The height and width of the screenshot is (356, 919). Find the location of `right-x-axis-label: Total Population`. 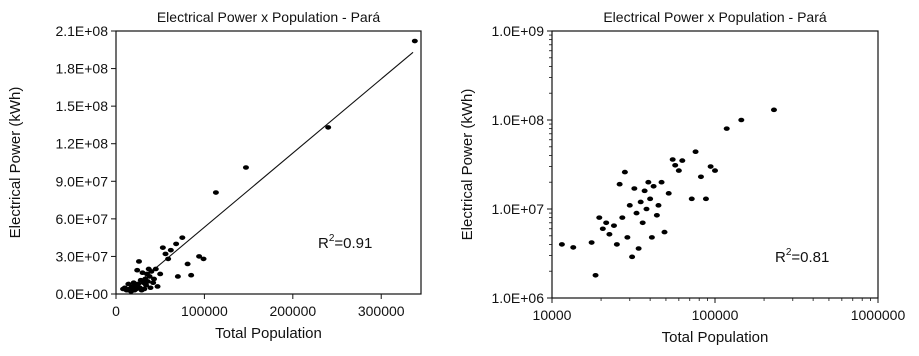

right-x-axis-label: Total Population is located at coordinates (715, 337).